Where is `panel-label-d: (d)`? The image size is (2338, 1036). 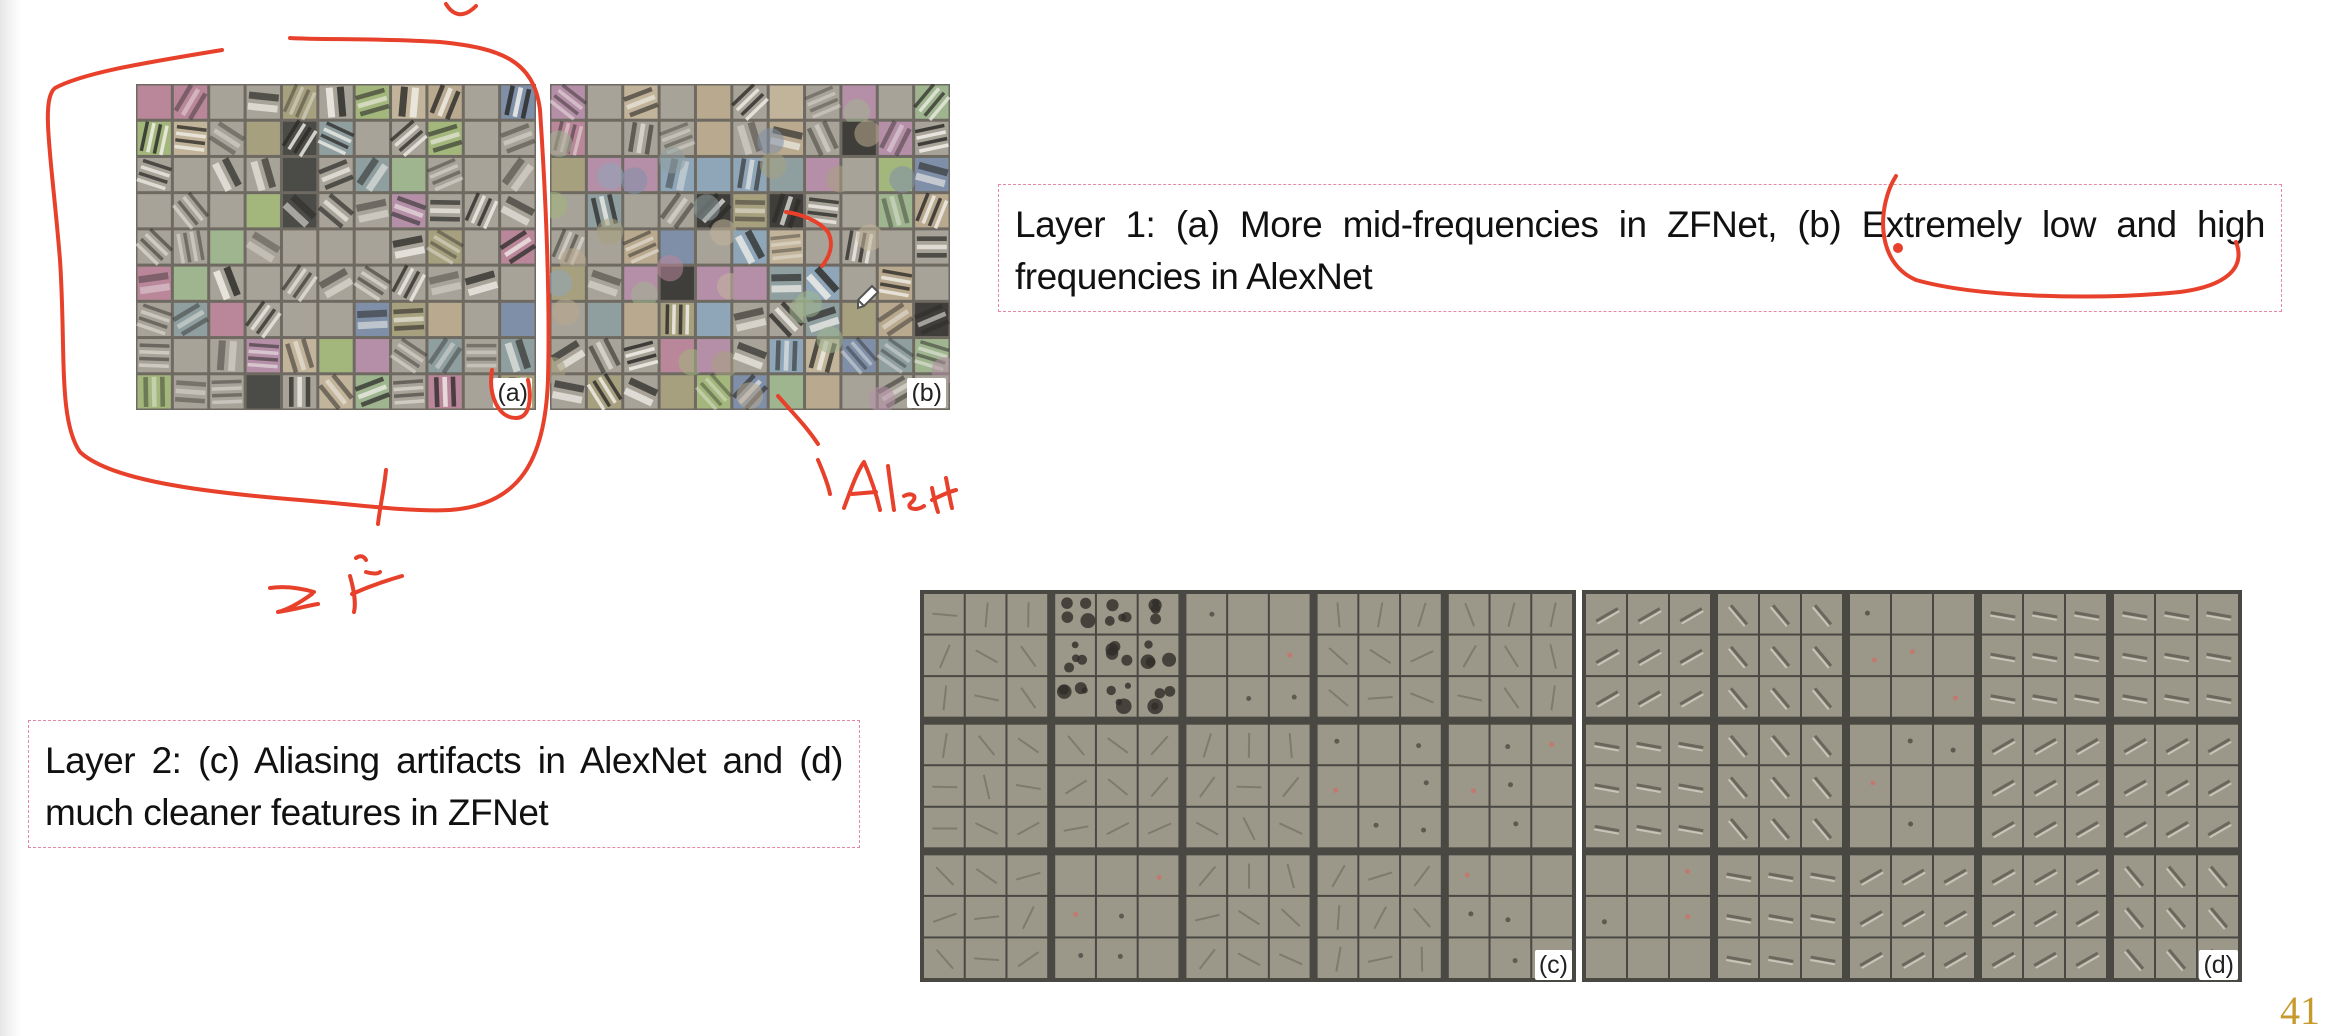 panel-label-d: (d) is located at coordinates (2218, 965).